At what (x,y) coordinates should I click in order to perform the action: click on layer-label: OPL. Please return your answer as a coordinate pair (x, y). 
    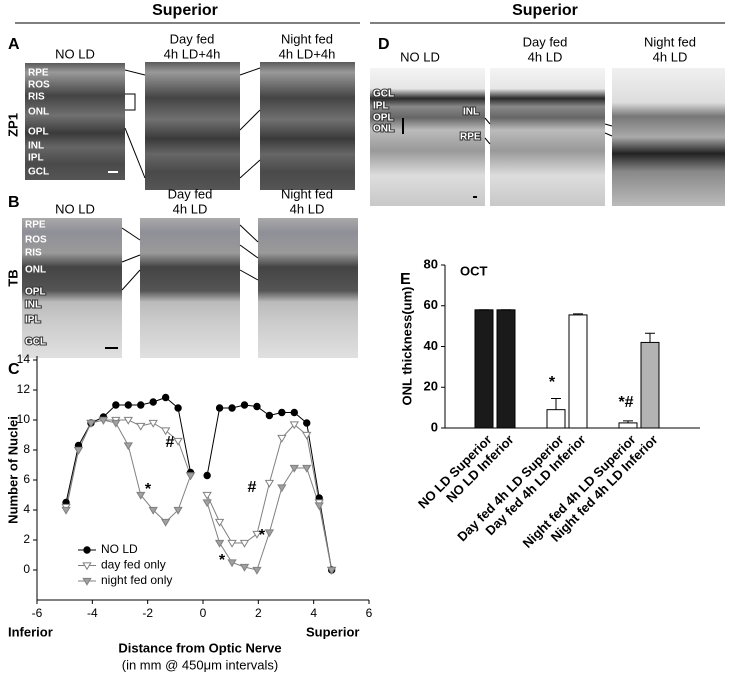
    Looking at the image, I should click on (35, 292).